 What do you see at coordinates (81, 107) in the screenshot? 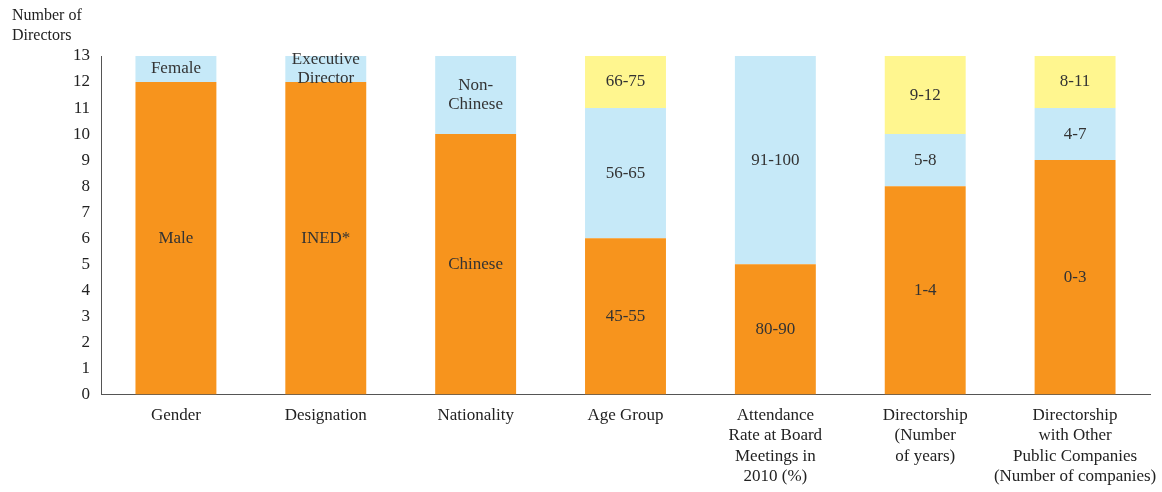
I see `y-tick-label: 11` at bounding box center [81, 107].